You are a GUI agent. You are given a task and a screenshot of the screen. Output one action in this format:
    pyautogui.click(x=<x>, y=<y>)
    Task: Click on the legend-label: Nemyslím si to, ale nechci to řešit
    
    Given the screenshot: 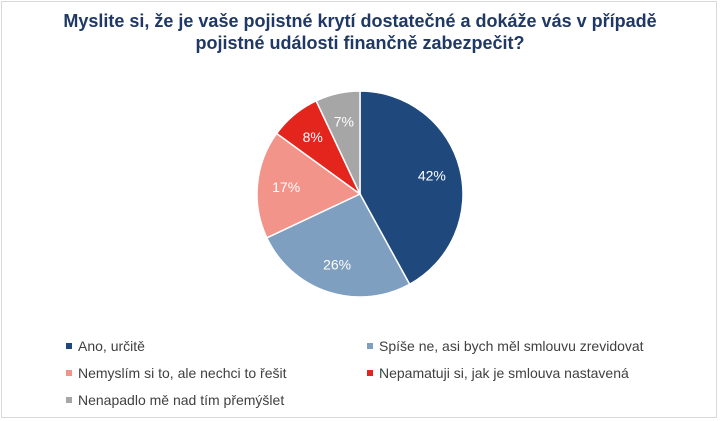 What is the action you would take?
    pyautogui.click(x=182, y=373)
    